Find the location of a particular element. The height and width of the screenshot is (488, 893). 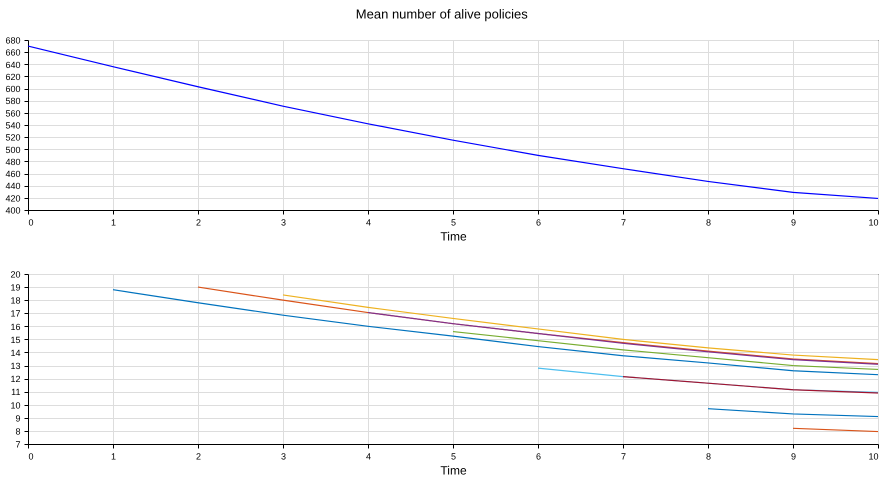

y-tick-label: 600 is located at coordinates (12, 89).